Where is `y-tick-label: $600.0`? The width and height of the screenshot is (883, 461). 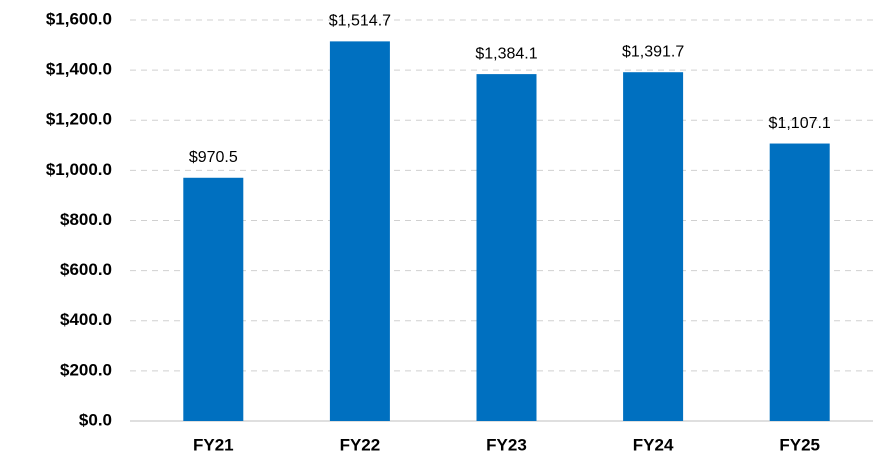
y-tick-label: $600.0 is located at coordinates (86, 269).